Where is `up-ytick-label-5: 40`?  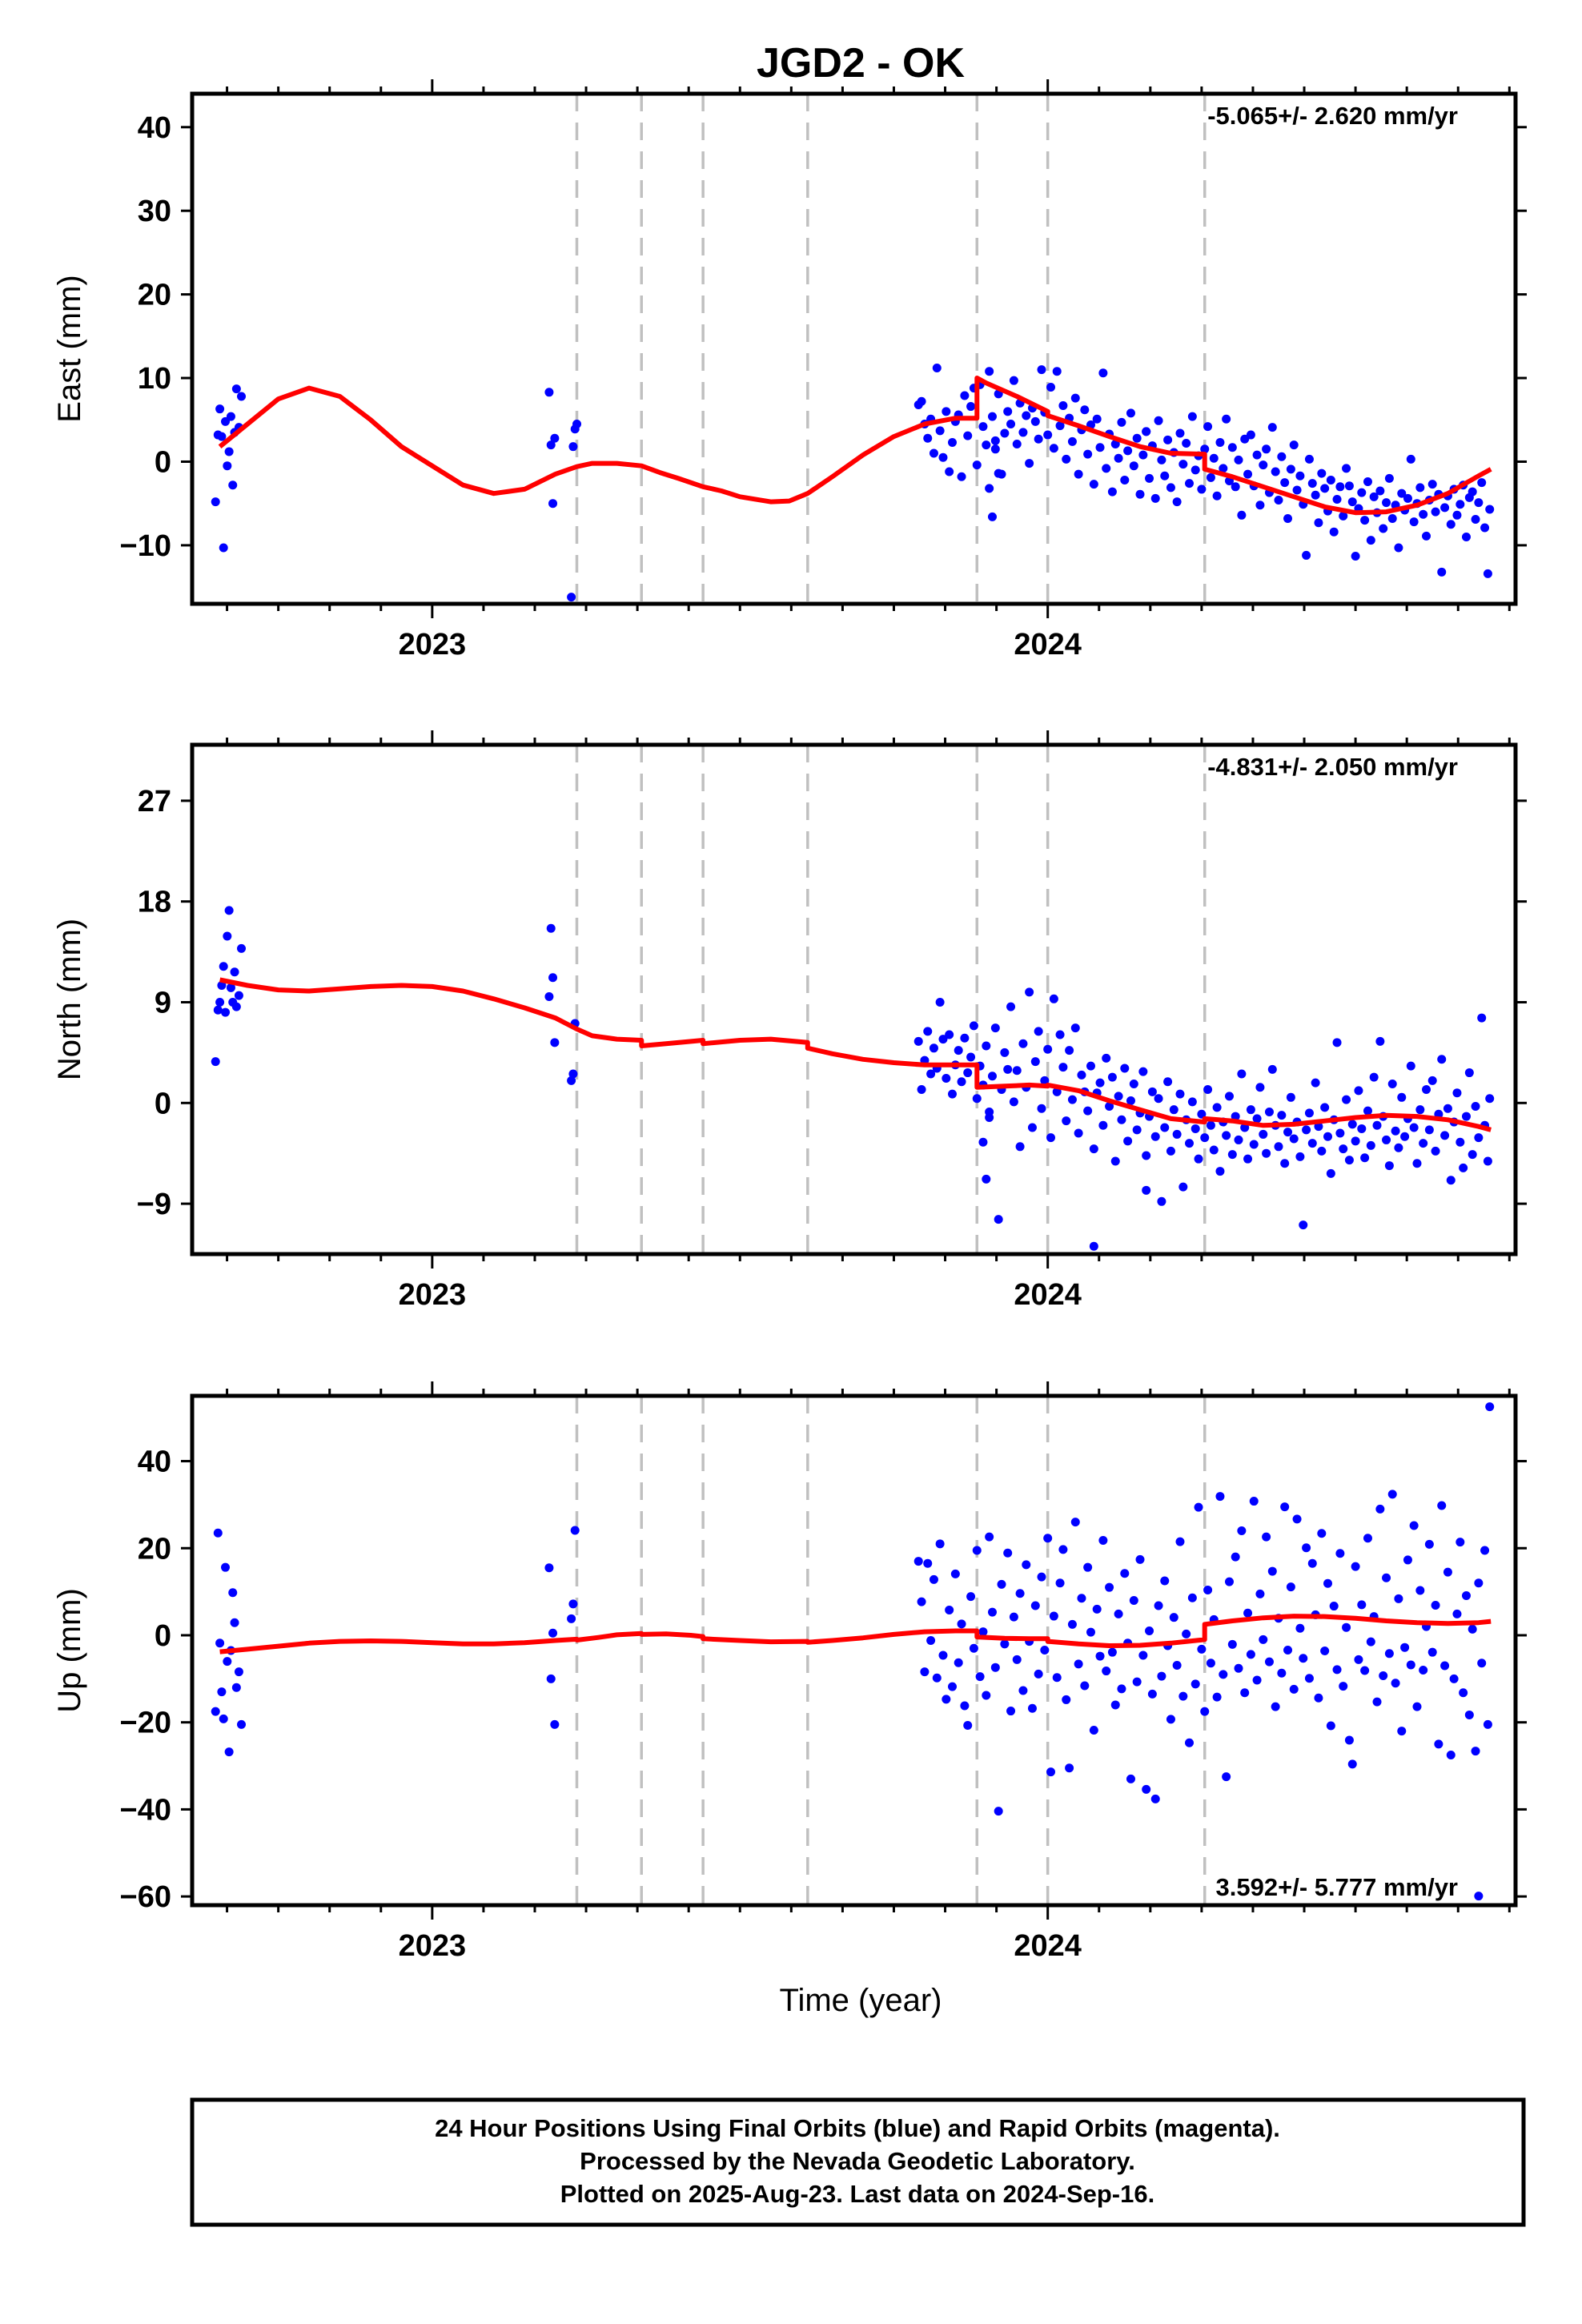
up-ytick-label-5: 40 is located at coordinates (154, 1462).